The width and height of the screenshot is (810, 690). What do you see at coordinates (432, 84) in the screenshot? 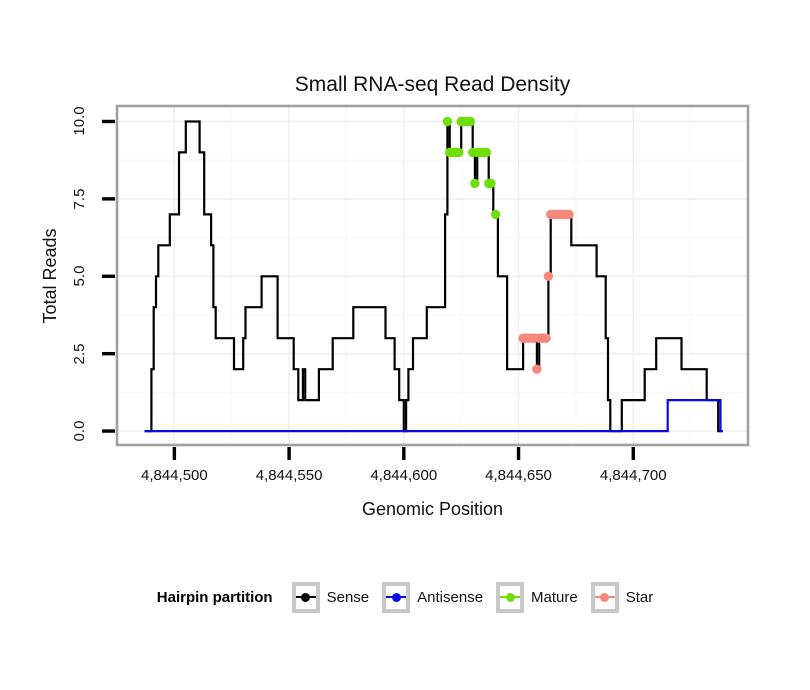
I see `chart-title: Small RNA-seq Read Density` at bounding box center [432, 84].